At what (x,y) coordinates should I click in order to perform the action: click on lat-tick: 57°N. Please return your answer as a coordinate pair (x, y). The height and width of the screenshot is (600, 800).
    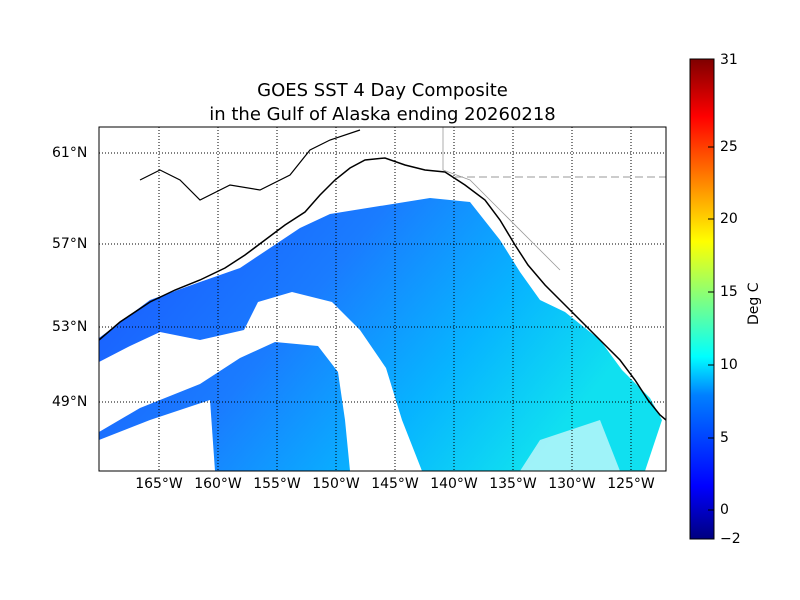
    Looking at the image, I should click on (70, 244).